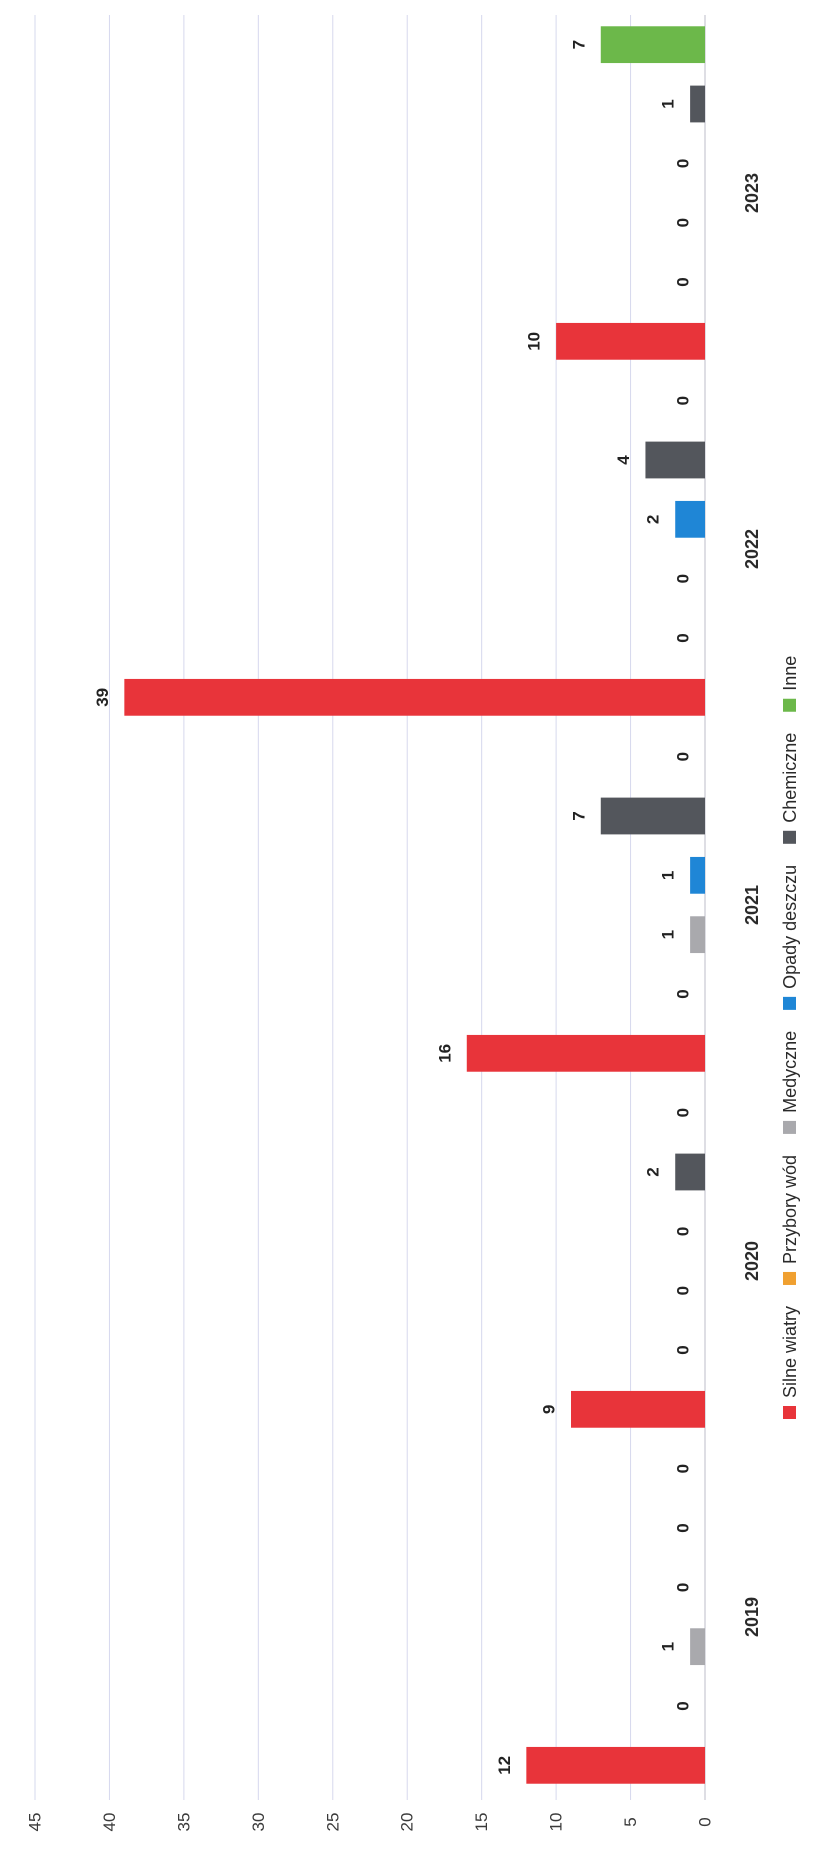  I want to click on tick-label: 25, so click(332, 1822).